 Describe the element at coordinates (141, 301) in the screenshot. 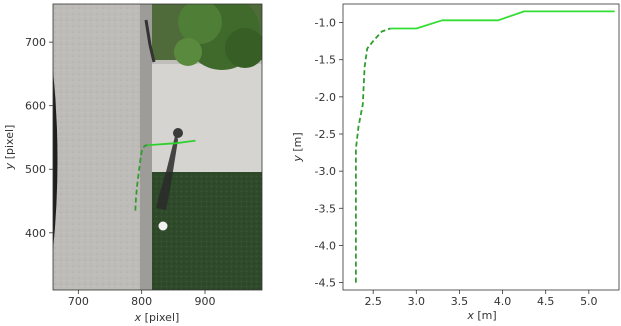

I see `left-xtick-label: 800` at that location.